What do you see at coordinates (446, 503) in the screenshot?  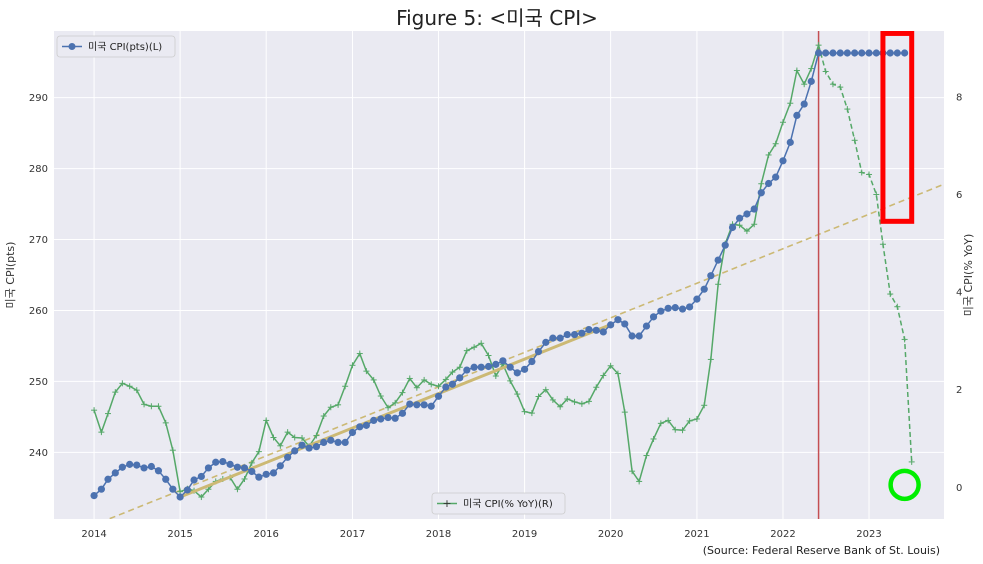 I see `legend-yoy-marker: +` at bounding box center [446, 503].